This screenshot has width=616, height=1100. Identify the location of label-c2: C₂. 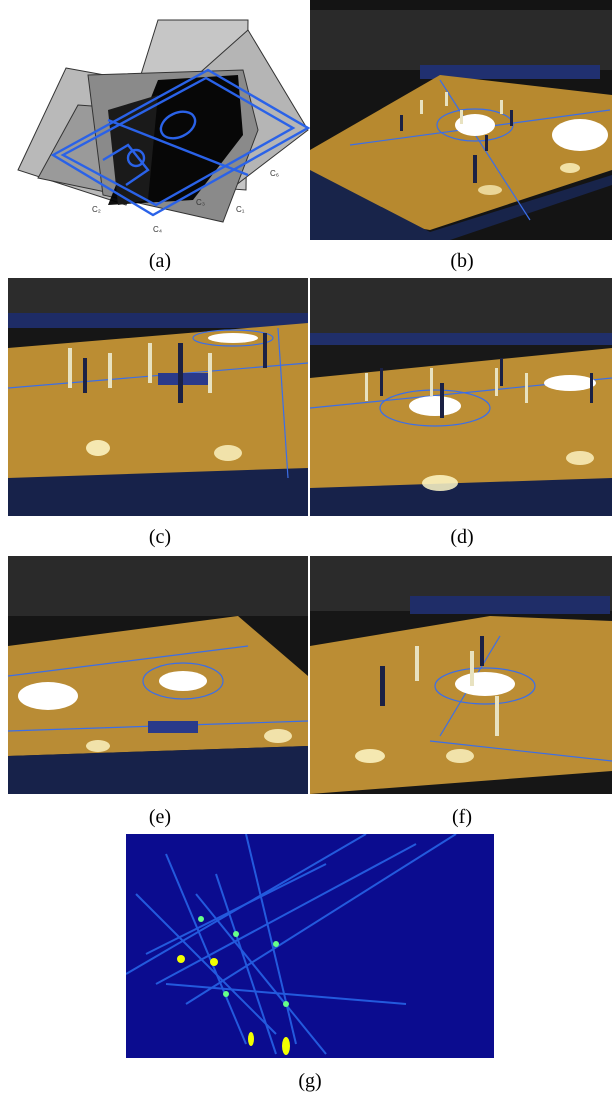
(96, 209).